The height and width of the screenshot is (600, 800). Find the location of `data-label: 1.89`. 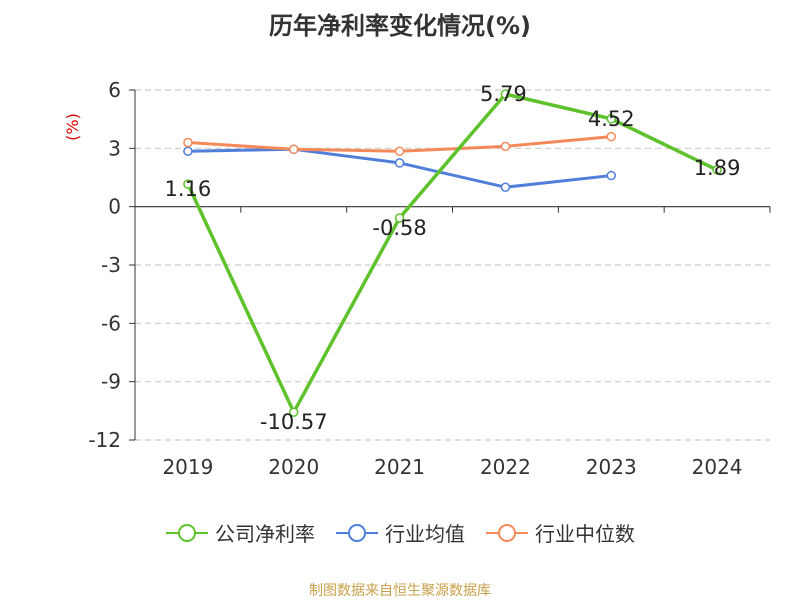

data-label: 1.89 is located at coordinates (717, 168).